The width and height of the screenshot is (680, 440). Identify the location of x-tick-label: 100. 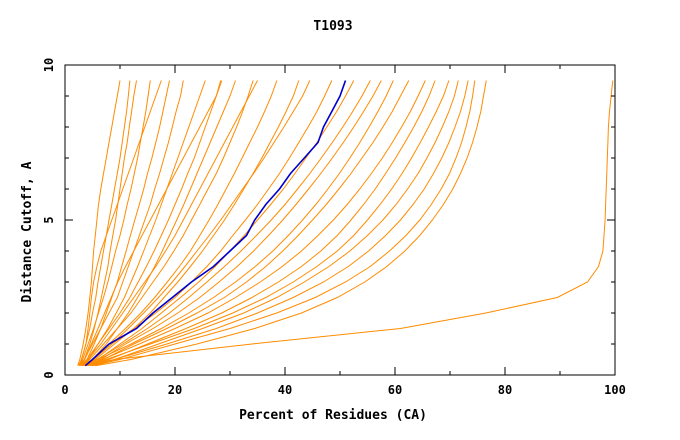
(615, 390).